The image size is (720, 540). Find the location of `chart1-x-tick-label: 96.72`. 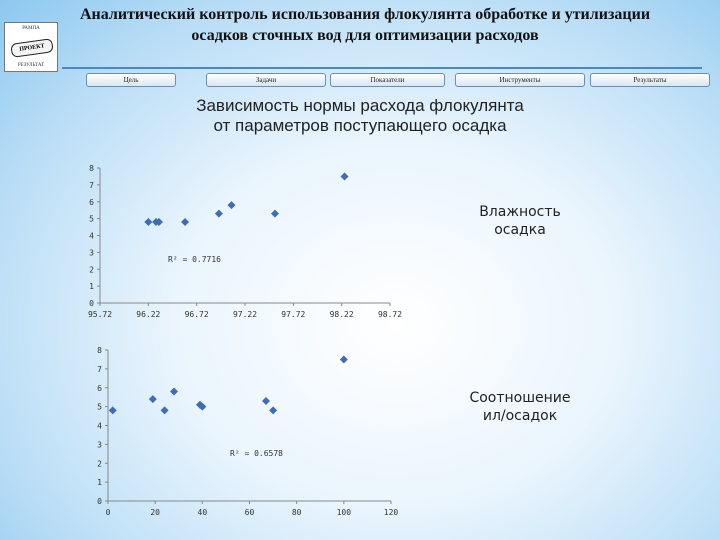

chart1-x-tick-label: 96.72 is located at coordinates (197, 314).